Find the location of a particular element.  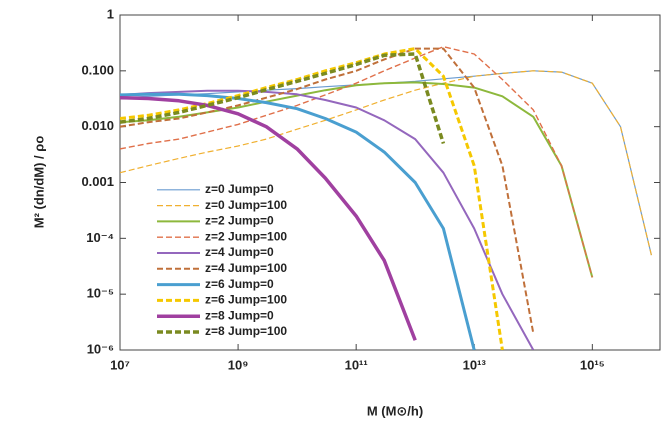

legend-label: z=0 Jump=0 is located at coordinates (239, 189).